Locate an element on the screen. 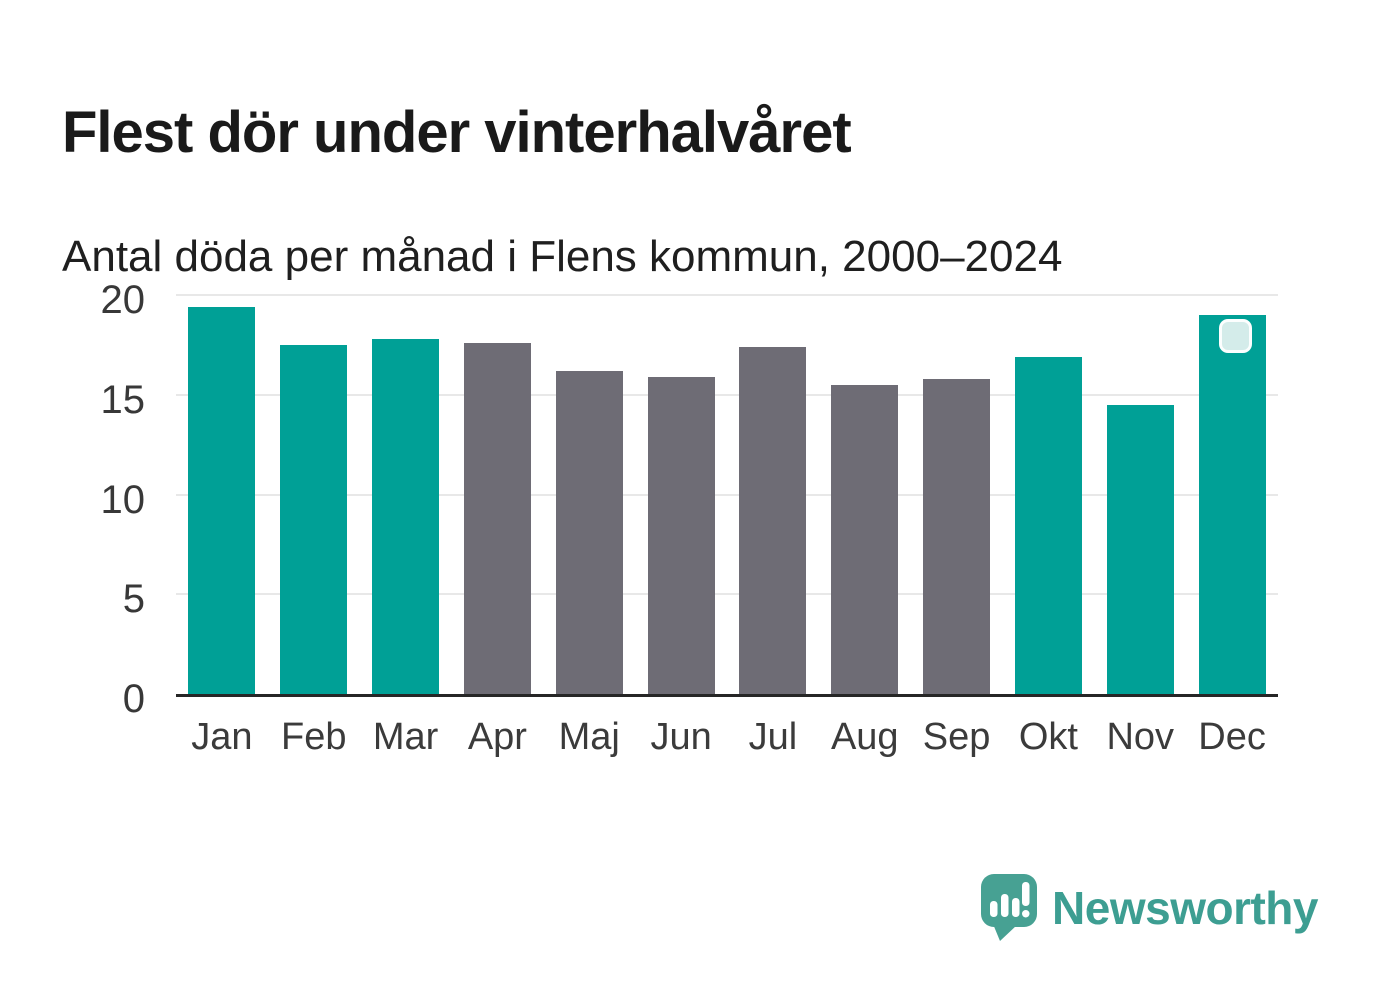 This screenshot has height=999, width=1382. x-tick-label-aug: Aug is located at coordinates (864, 737).